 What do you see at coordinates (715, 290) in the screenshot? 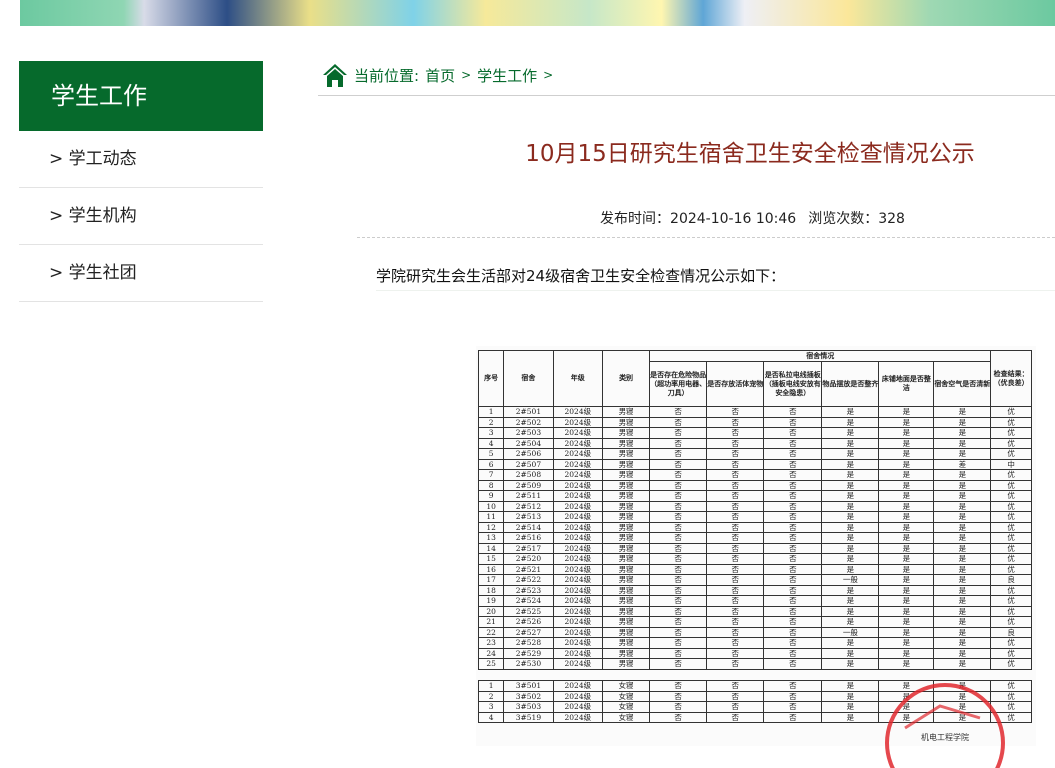
I see `divider` at bounding box center [715, 290].